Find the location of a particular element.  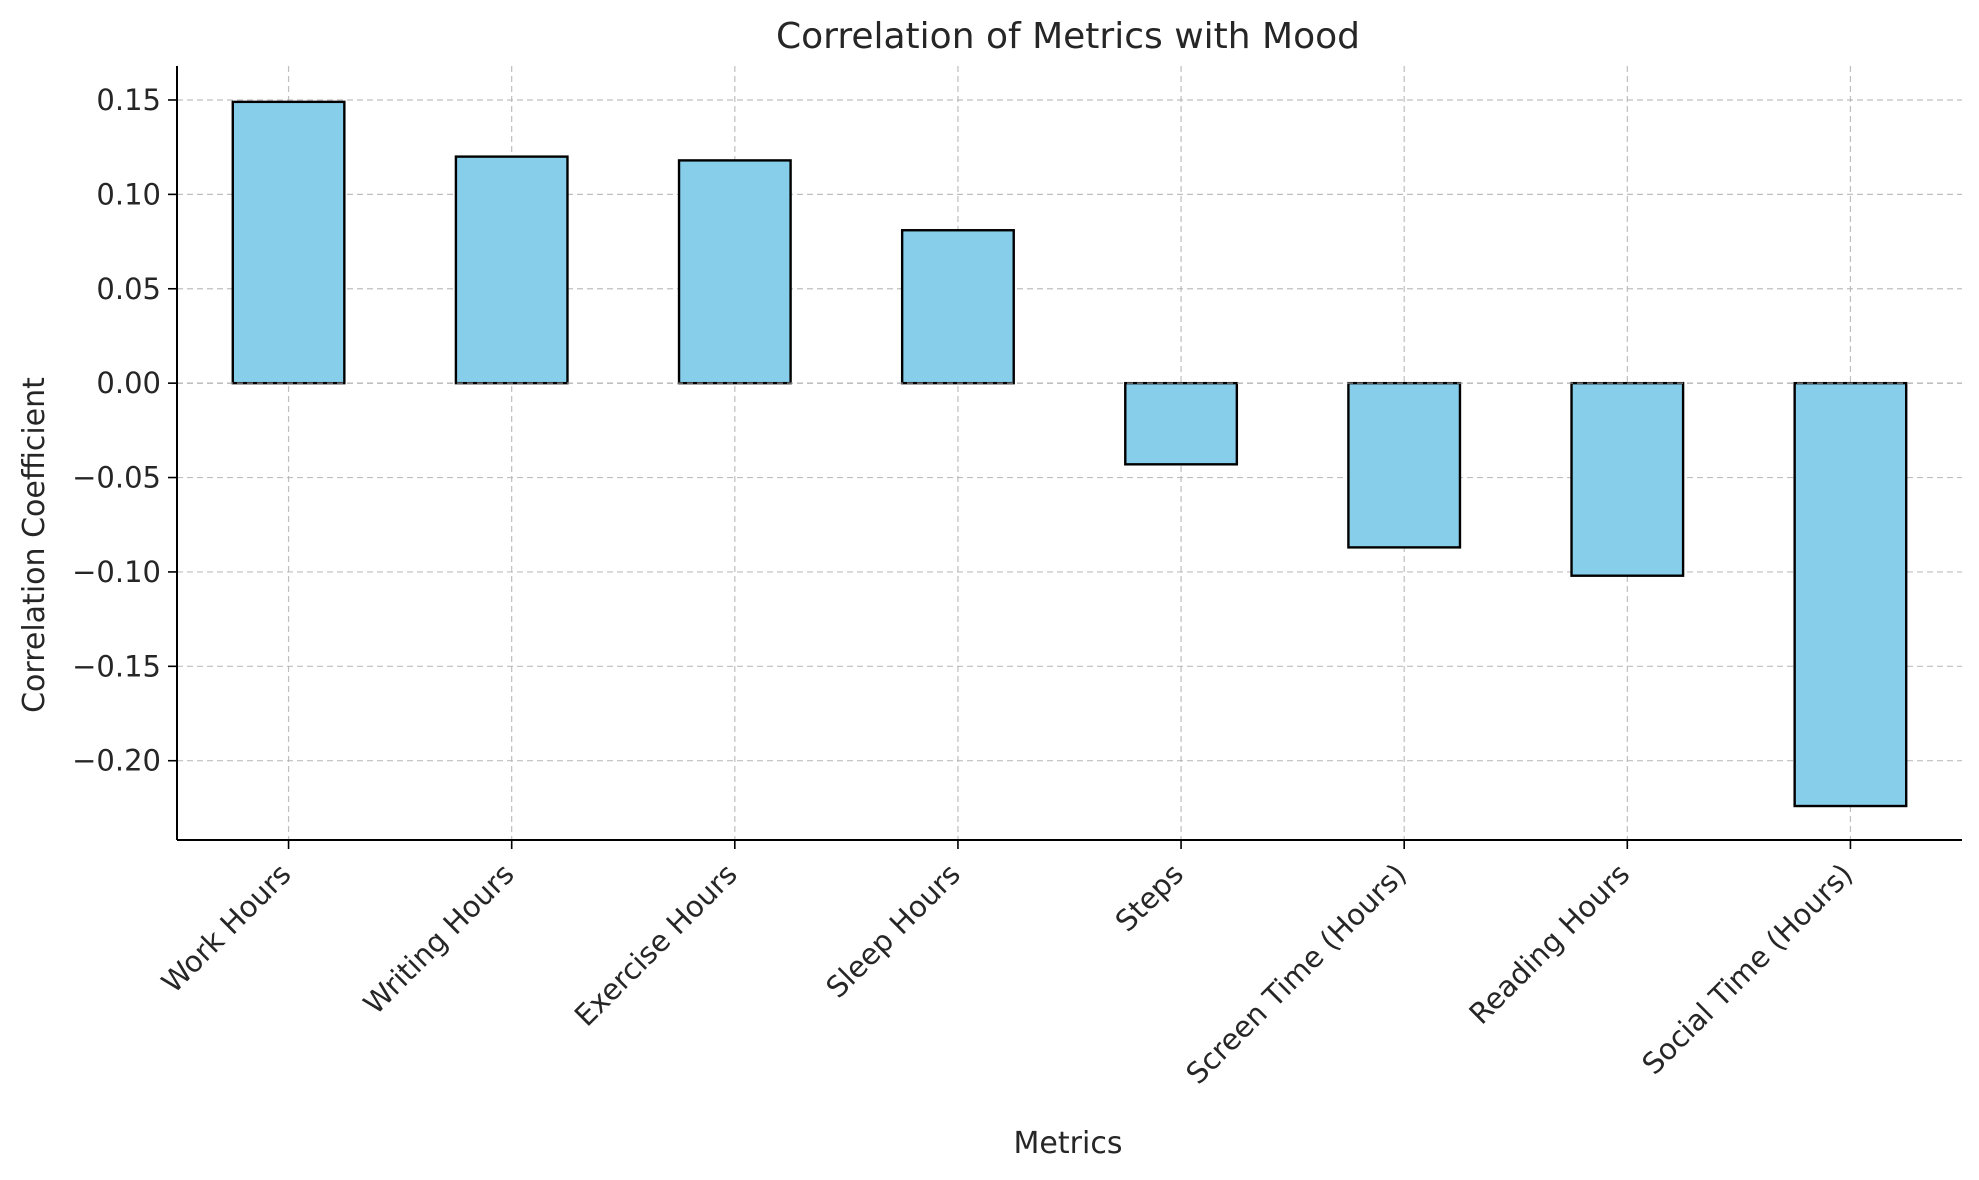

x-tick-label: Exercise Hours is located at coordinates (656, 945).